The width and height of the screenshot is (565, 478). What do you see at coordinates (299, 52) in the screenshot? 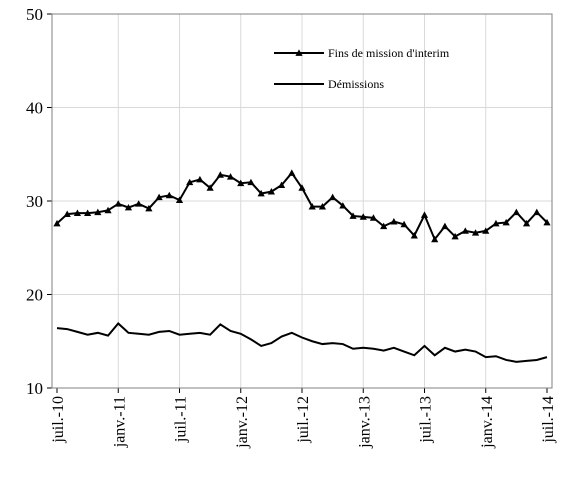
I see `legend-marker` at bounding box center [299, 52].